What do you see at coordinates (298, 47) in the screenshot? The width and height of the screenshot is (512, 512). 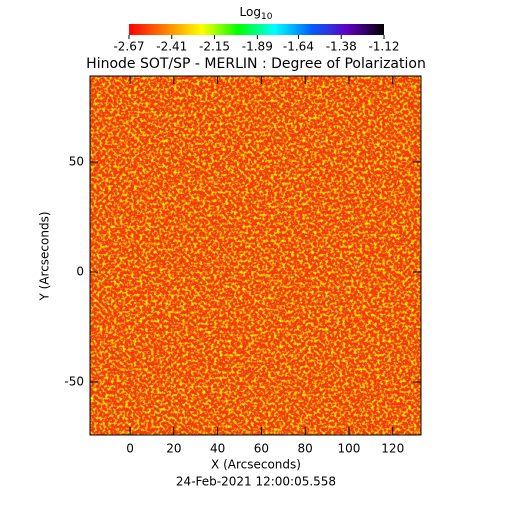 I see `colorbar-tick-label: -1.64` at bounding box center [298, 47].